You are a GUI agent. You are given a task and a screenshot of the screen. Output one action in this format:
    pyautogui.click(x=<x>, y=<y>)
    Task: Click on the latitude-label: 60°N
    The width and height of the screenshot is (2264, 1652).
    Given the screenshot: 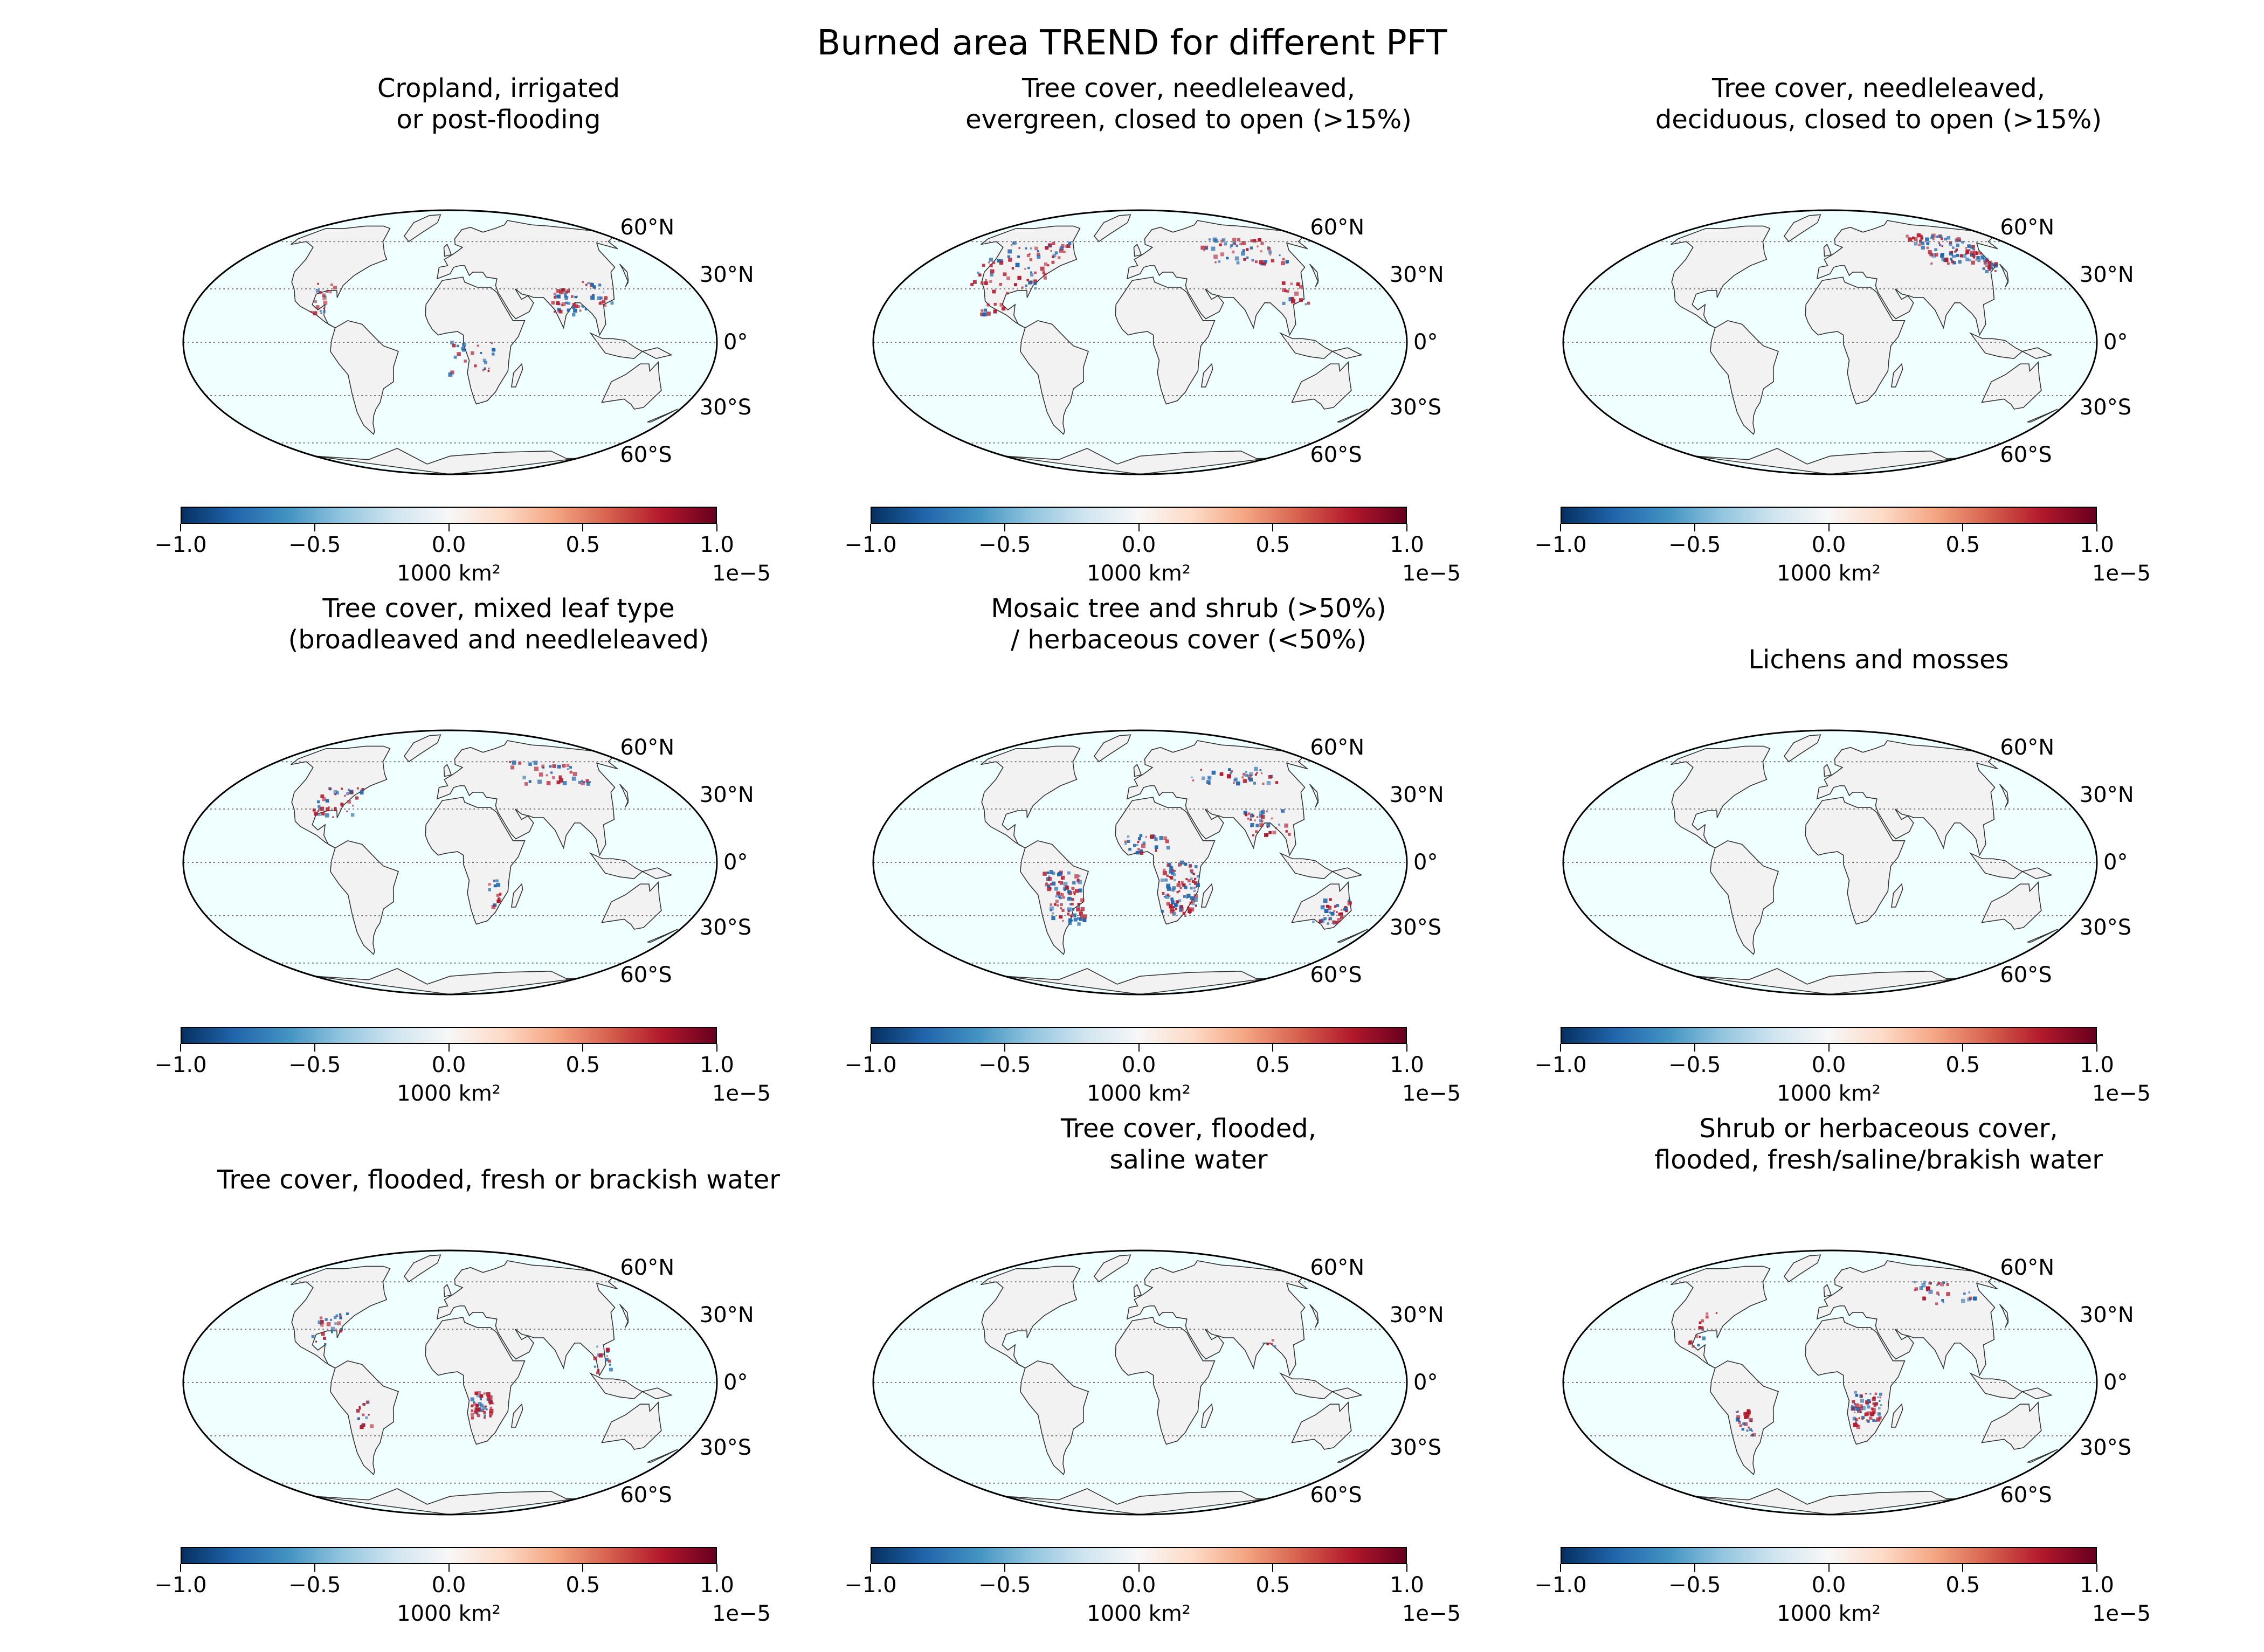 What is the action you would take?
    pyautogui.click(x=2027, y=1268)
    